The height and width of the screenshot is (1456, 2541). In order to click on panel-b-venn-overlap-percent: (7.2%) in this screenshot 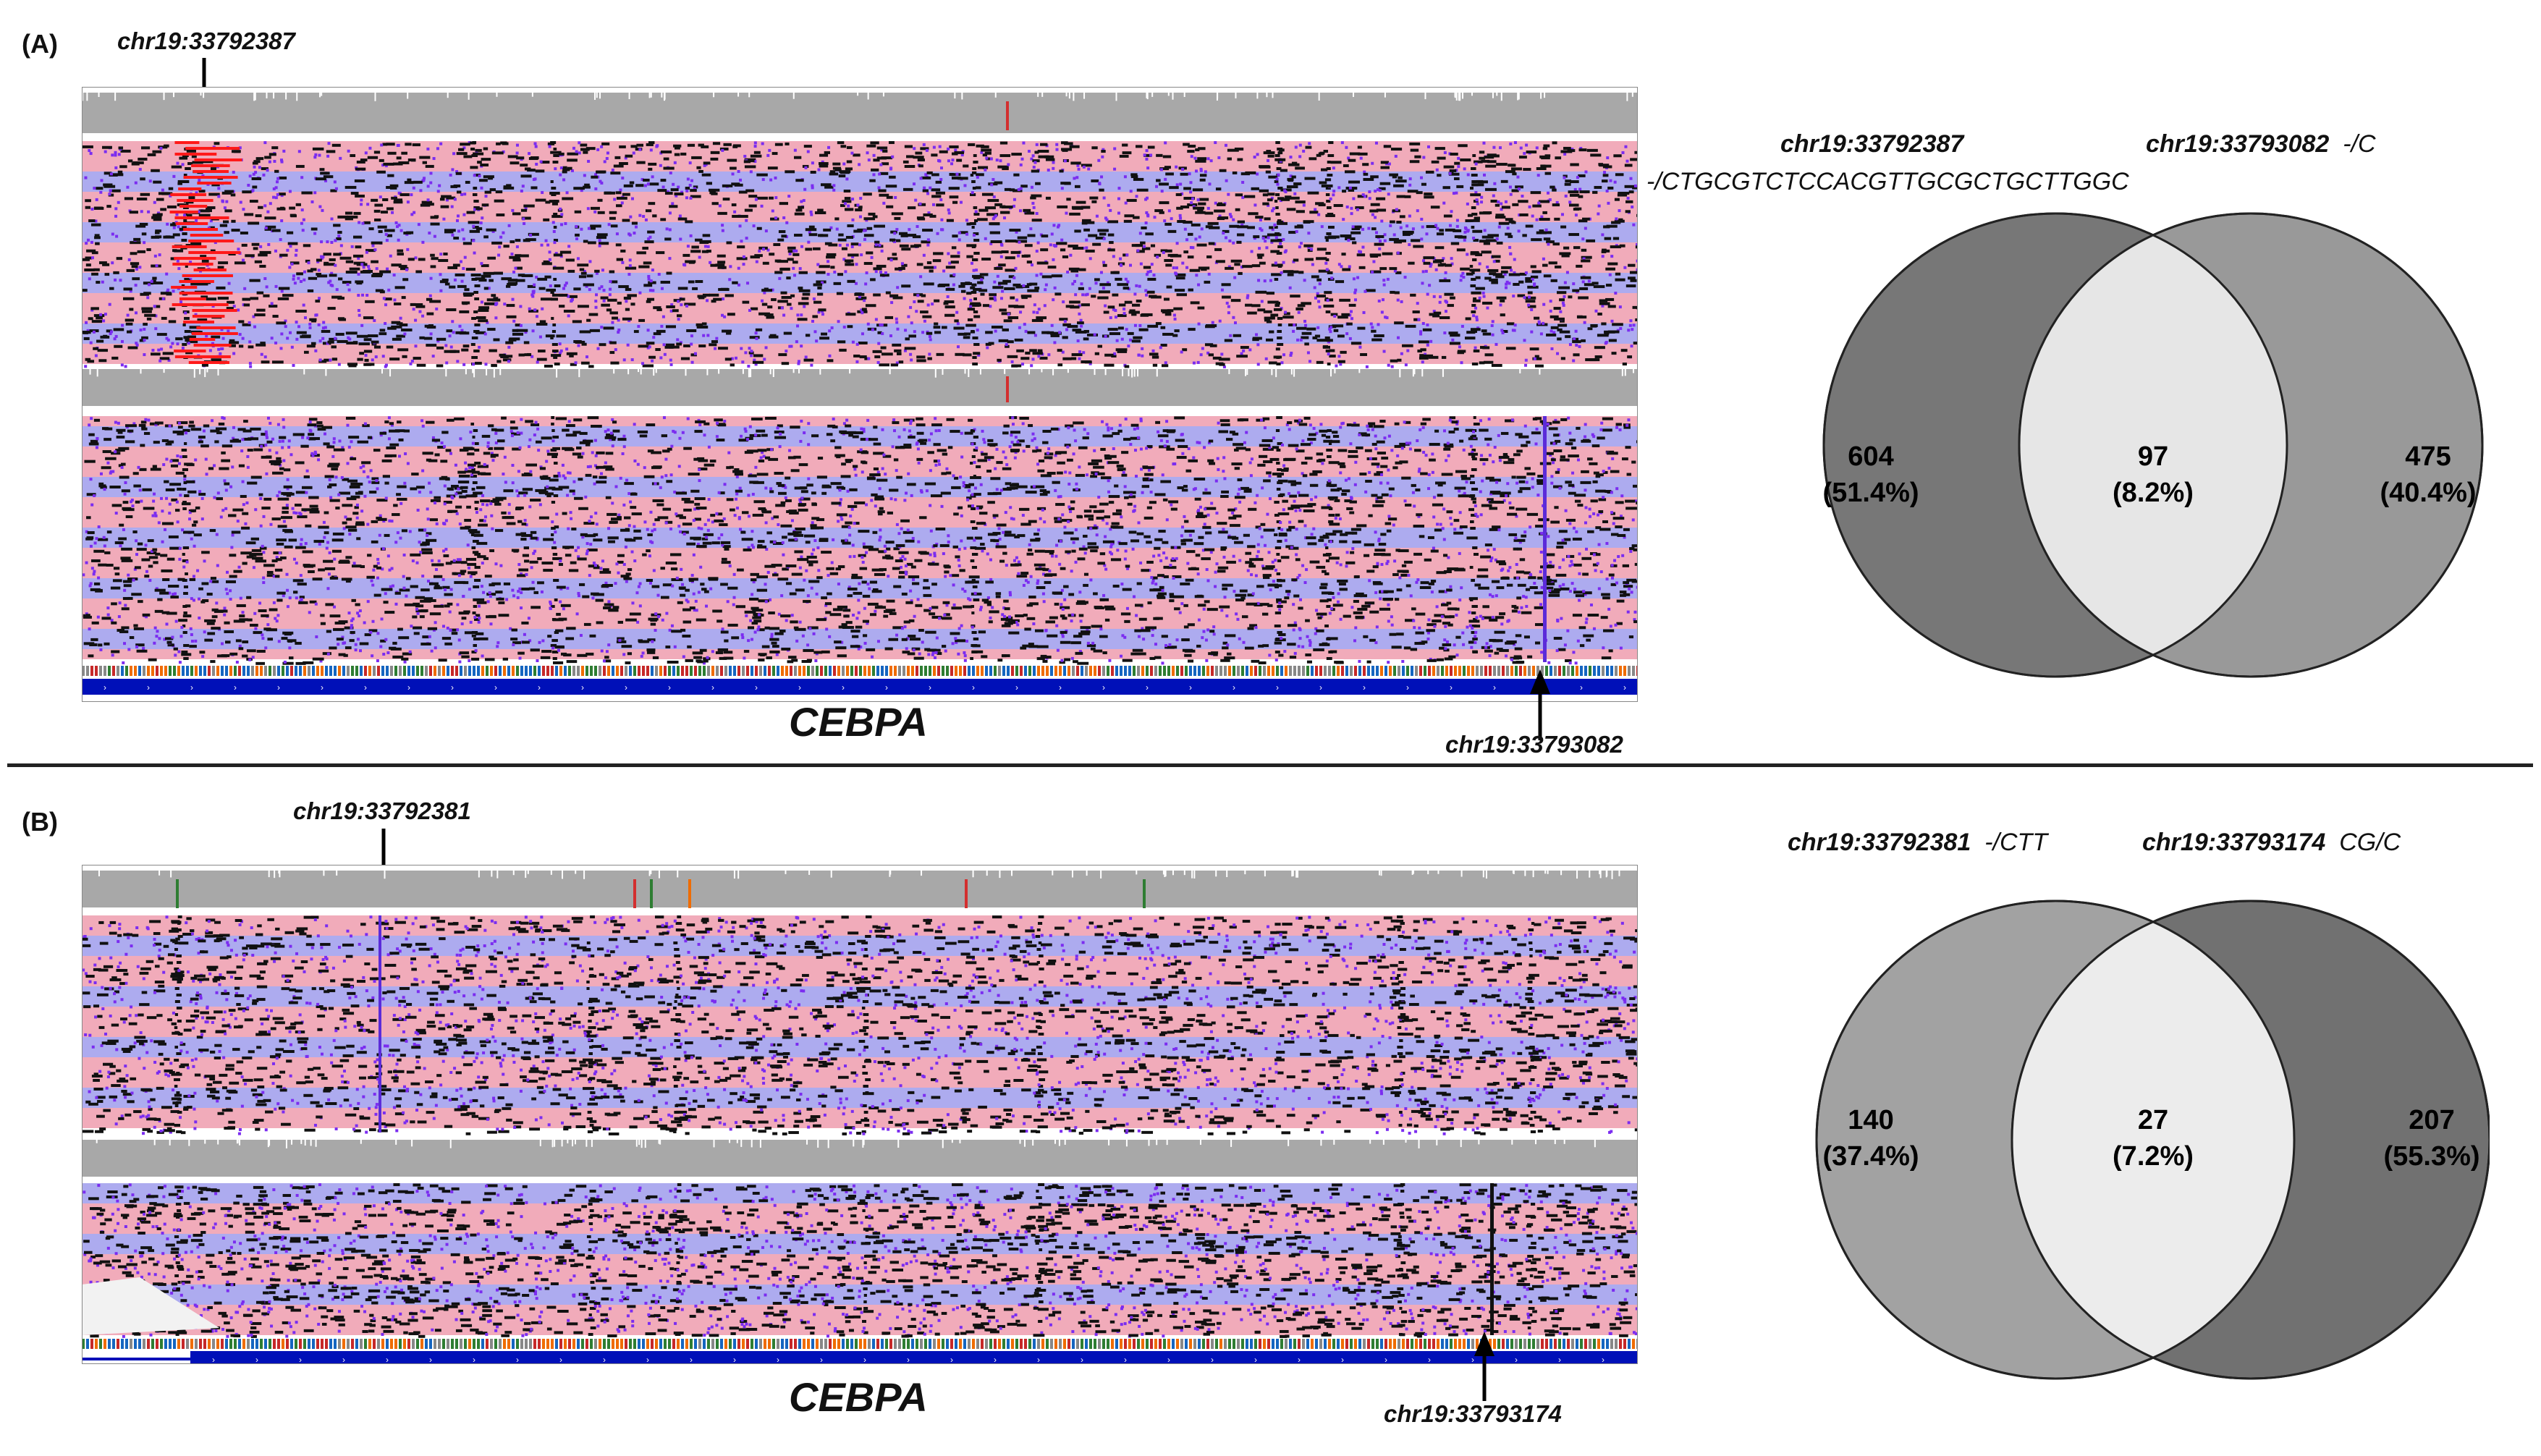, I will do `click(2153, 1156)`.